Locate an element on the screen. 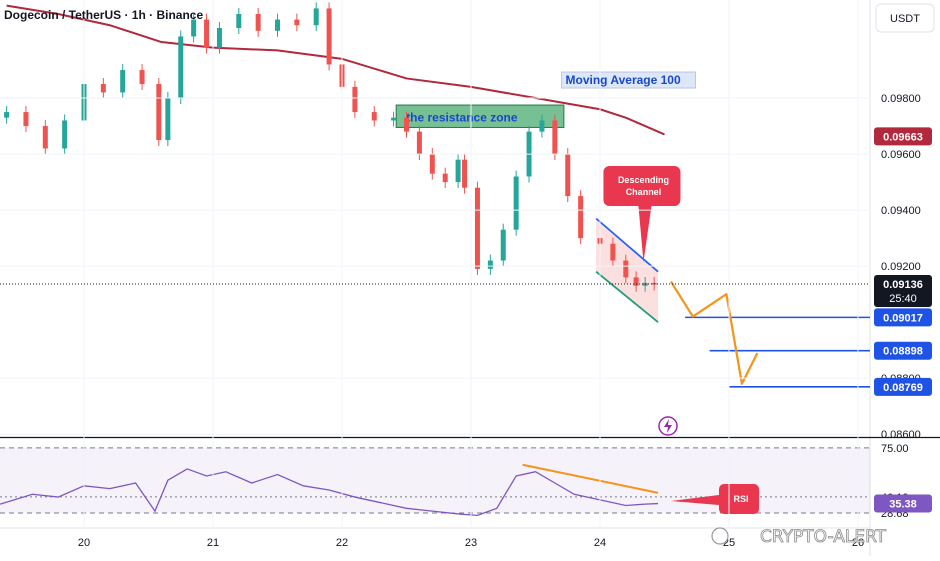 The height and width of the screenshot is (561, 940). target-price-tag: 0.08898 is located at coordinates (903, 352).